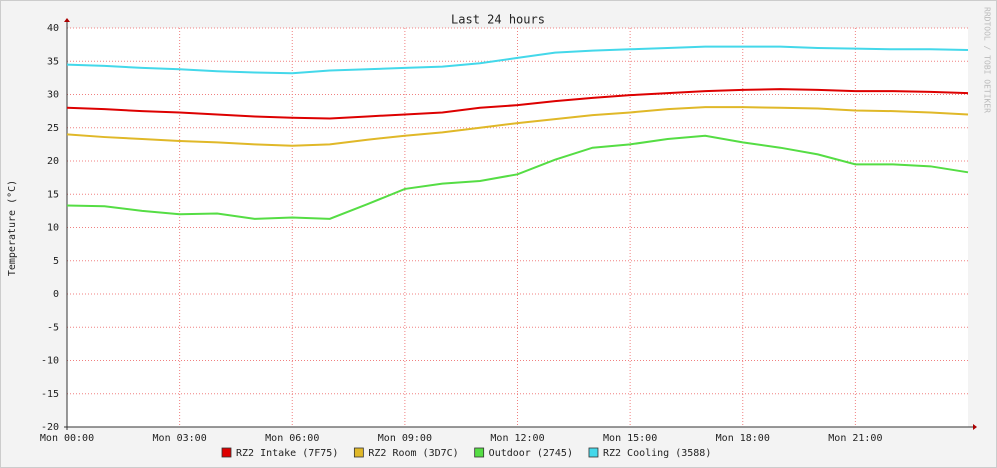 The height and width of the screenshot is (468, 997). What do you see at coordinates (56, 261) in the screenshot?
I see `y-tick-label: 5` at bounding box center [56, 261].